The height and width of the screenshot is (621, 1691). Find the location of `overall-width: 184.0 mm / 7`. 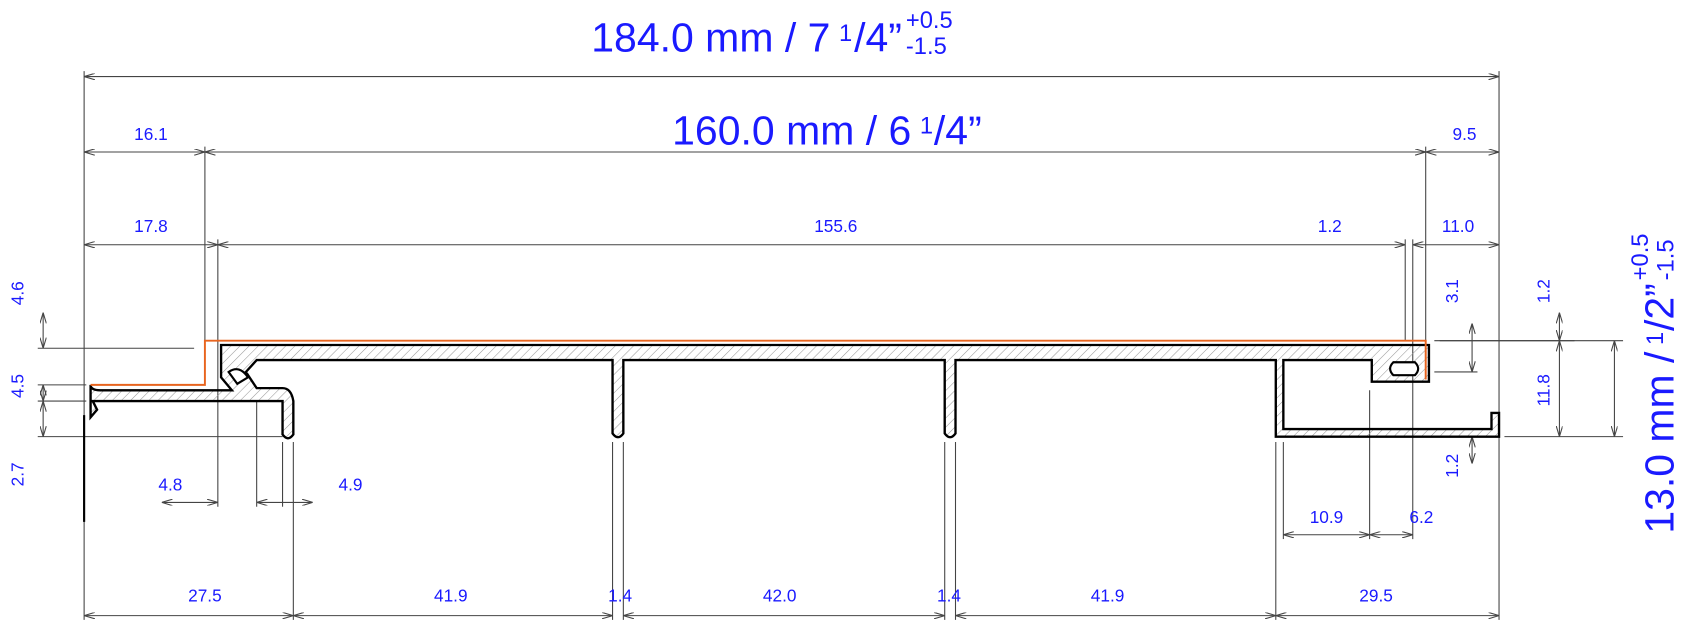

overall-width: 184.0 mm / 7 is located at coordinates (710, 38).